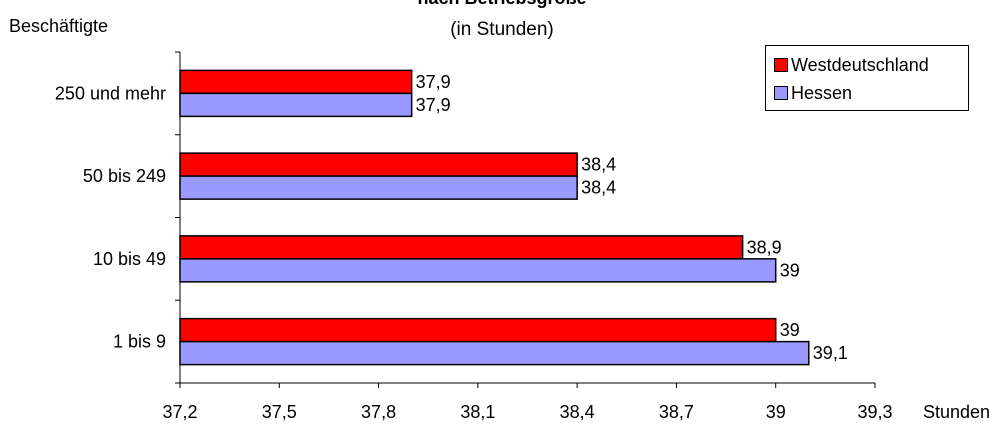 The image size is (1004, 424). Describe the element at coordinates (378, 412) in the screenshot. I see `x-tick-label: 37,8` at that location.